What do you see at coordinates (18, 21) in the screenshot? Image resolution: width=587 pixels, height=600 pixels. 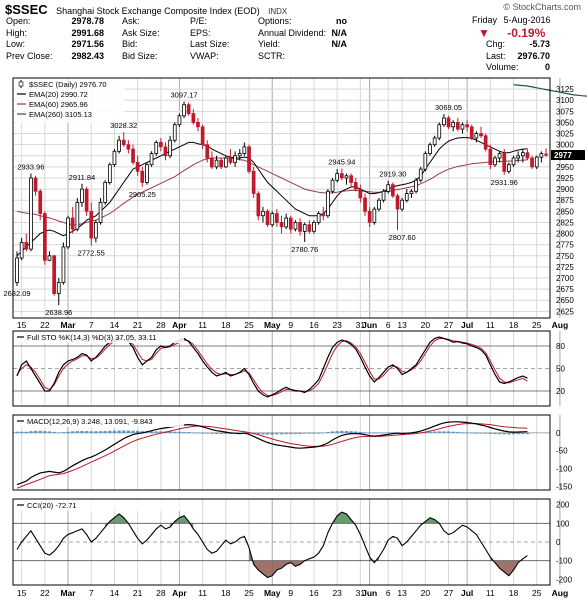 I see `quote-label: Open:` at bounding box center [18, 21].